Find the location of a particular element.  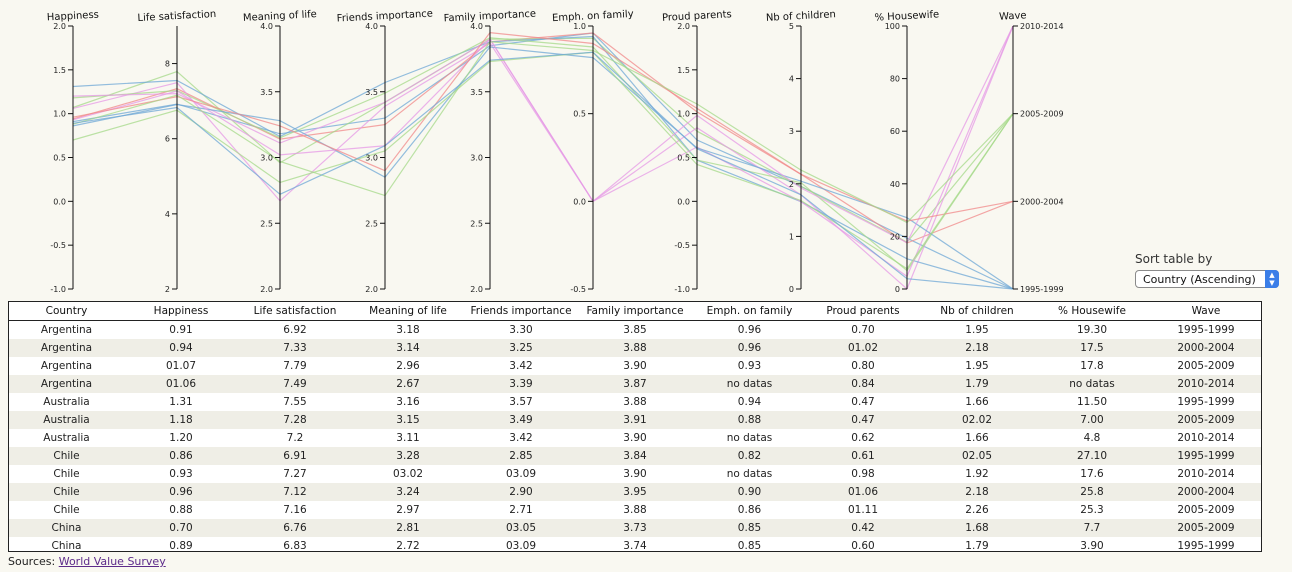

table-cell: 02.05 is located at coordinates (977, 456).